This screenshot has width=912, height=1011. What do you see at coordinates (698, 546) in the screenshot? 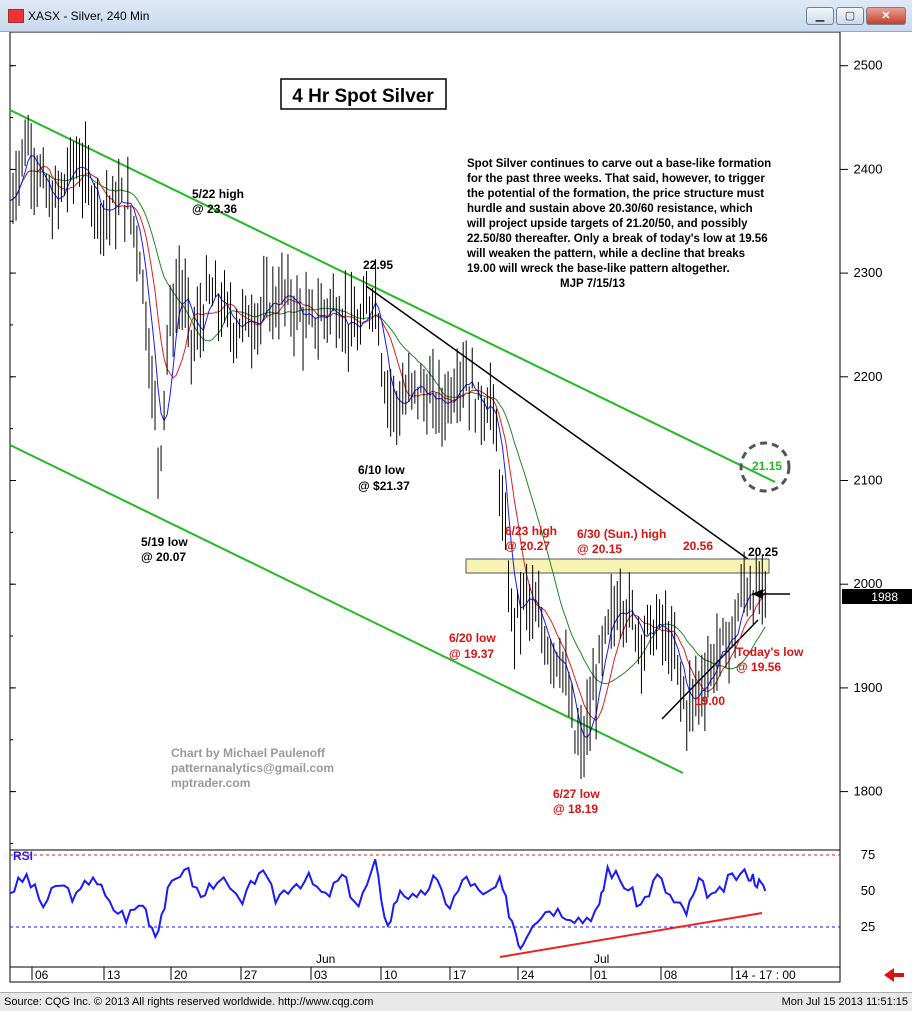
I see `annotation-2056: 20.56` at bounding box center [698, 546].